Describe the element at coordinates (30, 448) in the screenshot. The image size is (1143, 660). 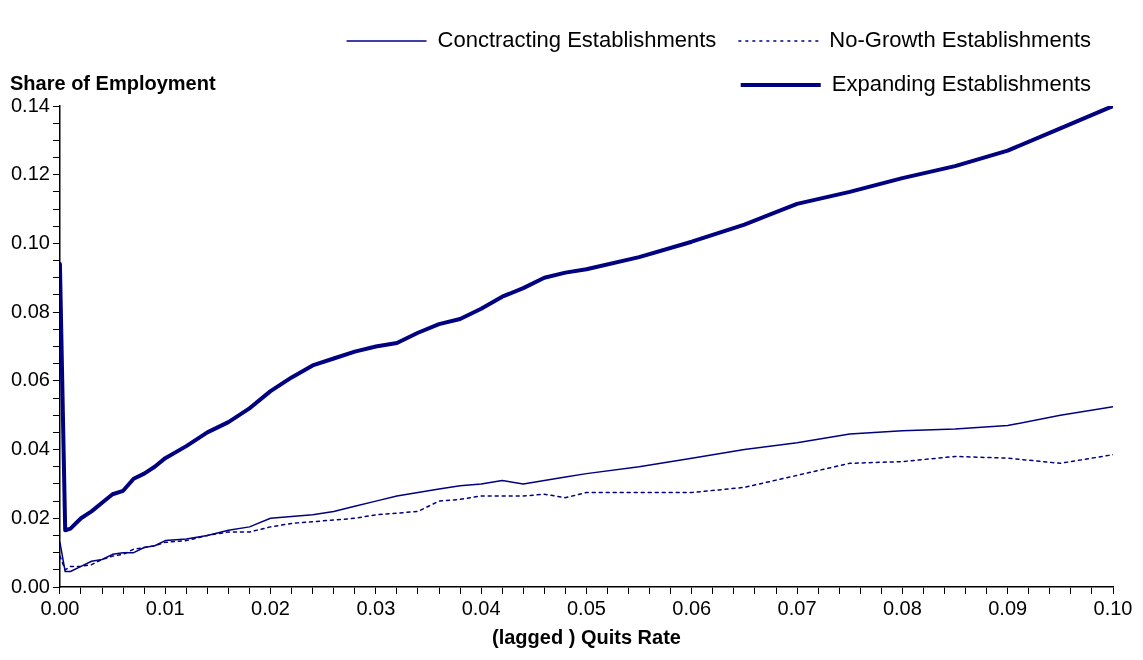
I see `y-tick-label: 0.04` at that location.